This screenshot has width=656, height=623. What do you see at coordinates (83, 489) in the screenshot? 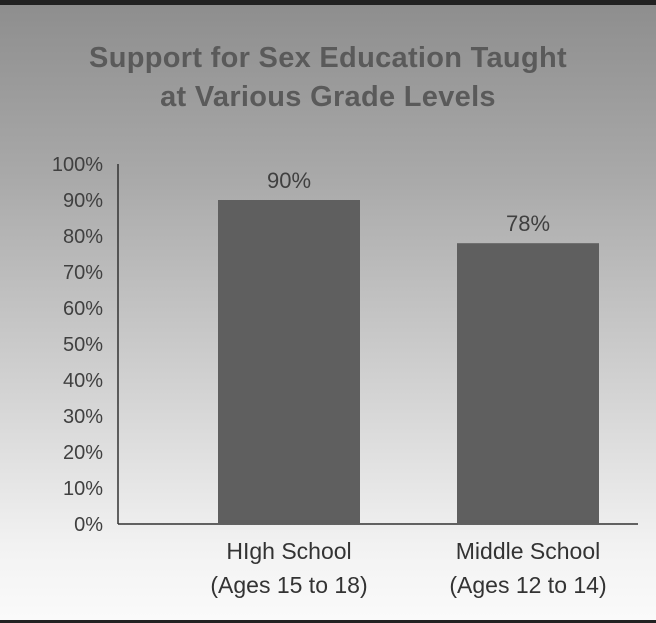
I see `y-tick-label: 10%` at bounding box center [83, 489].